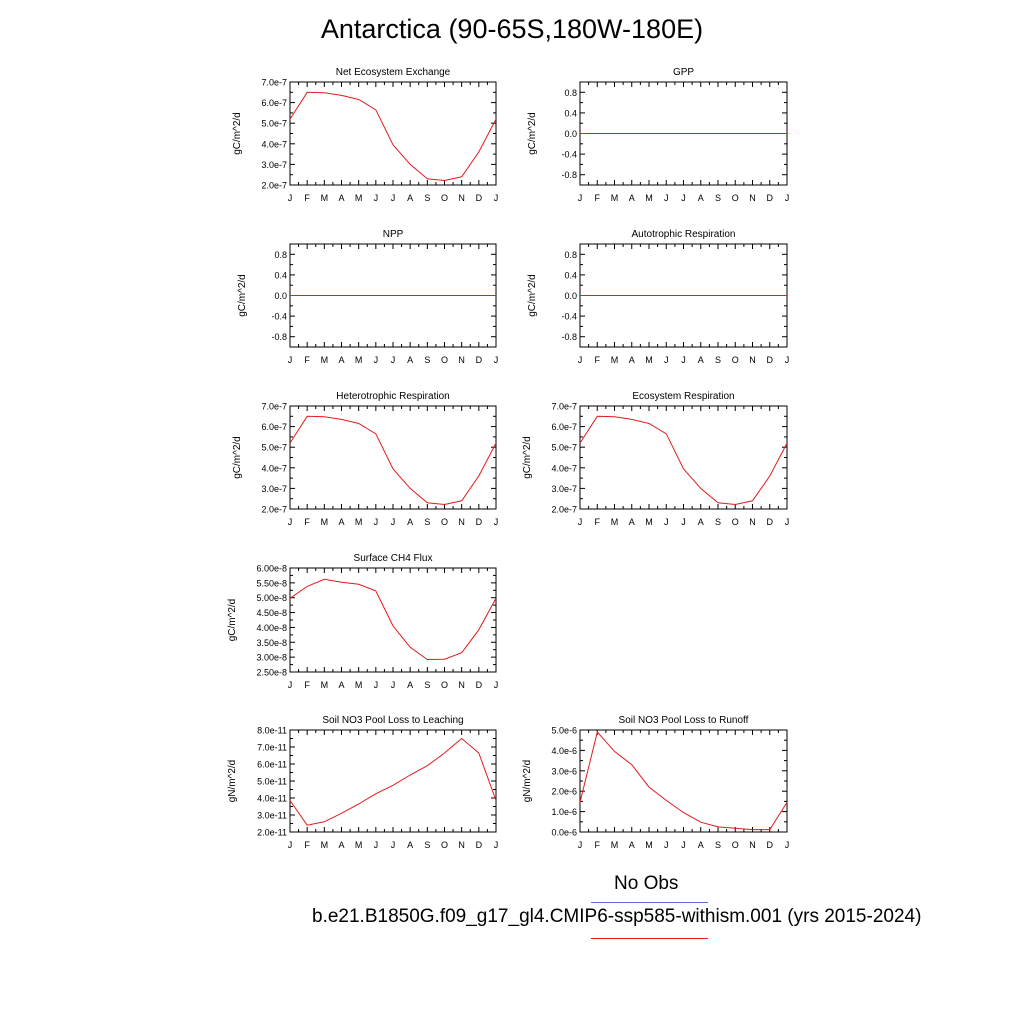 The width and height of the screenshot is (1024, 1024). Describe the element at coordinates (684, 720) in the screenshot. I see `chart-title: Soil NO3 Pool Loss to Runoff` at that location.